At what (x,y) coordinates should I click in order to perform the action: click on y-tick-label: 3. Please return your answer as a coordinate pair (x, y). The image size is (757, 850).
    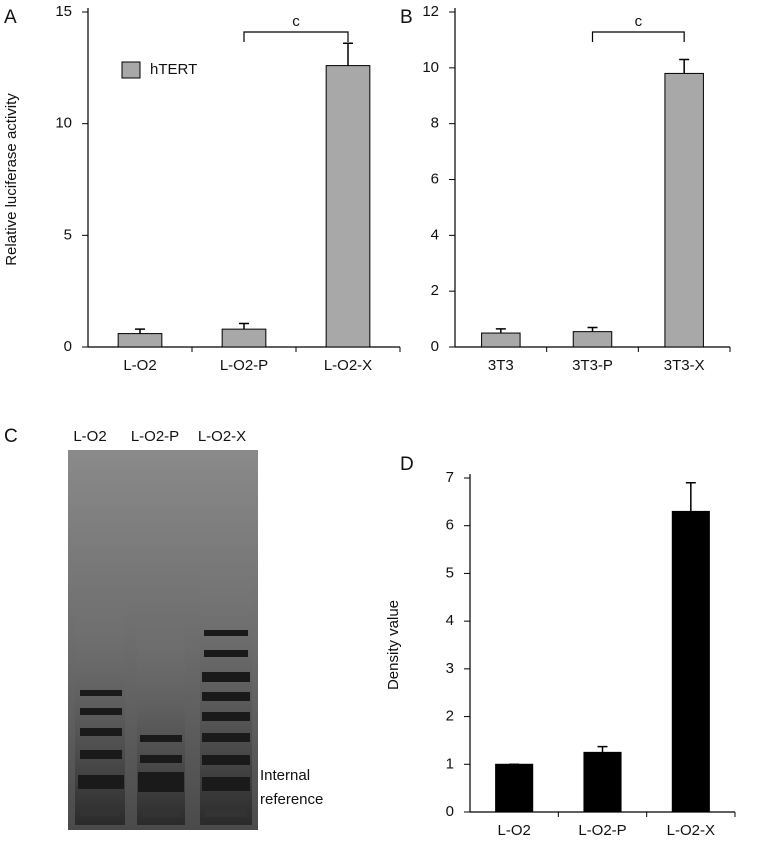
    Looking at the image, I should click on (450, 668).